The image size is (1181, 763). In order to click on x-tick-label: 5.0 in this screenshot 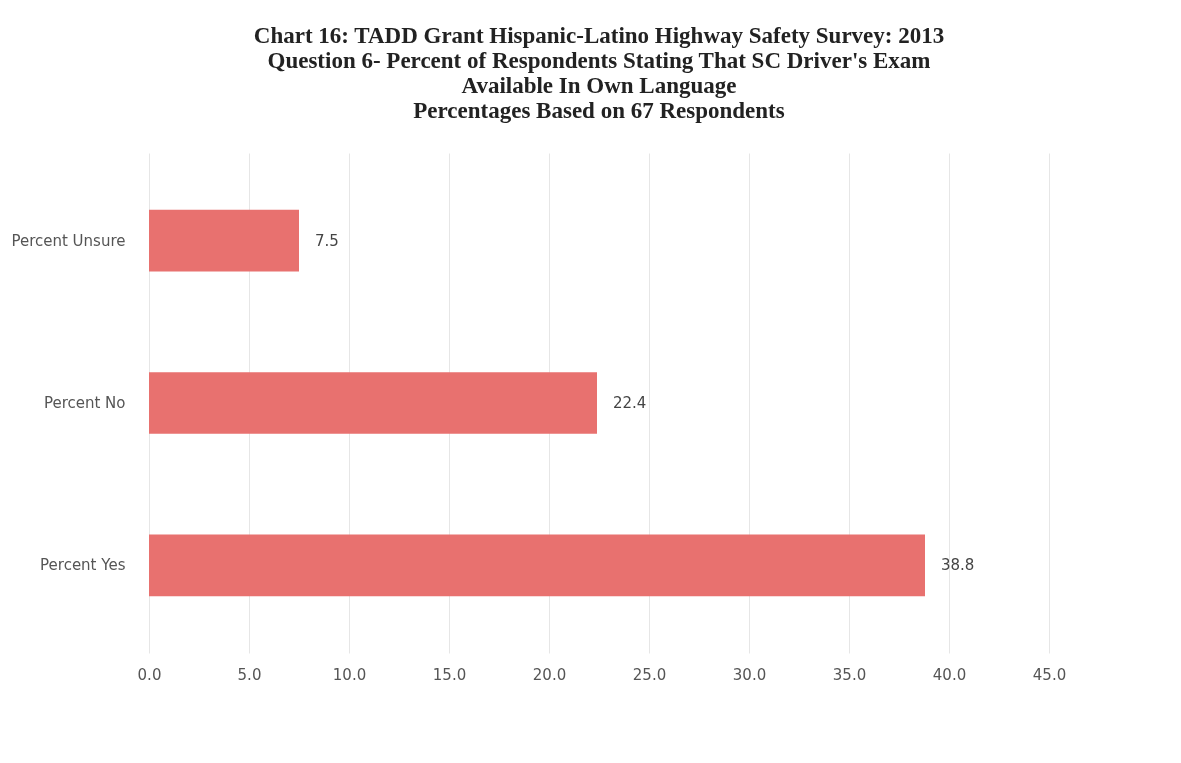, I will do `click(249, 674)`.